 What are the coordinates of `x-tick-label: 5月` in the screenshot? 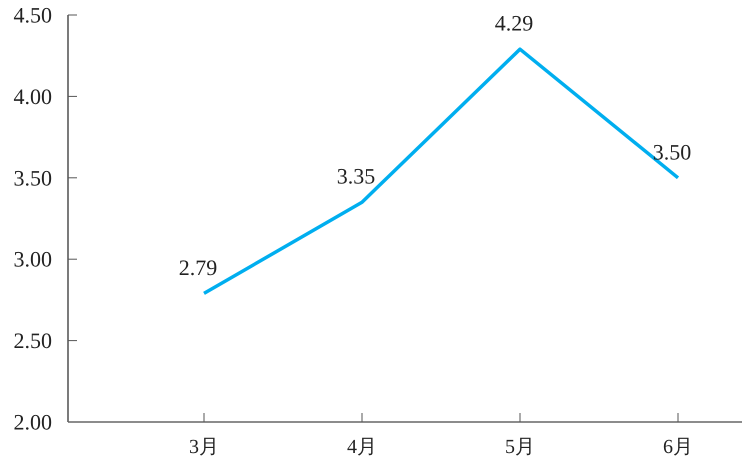 It's located at (520, 447).